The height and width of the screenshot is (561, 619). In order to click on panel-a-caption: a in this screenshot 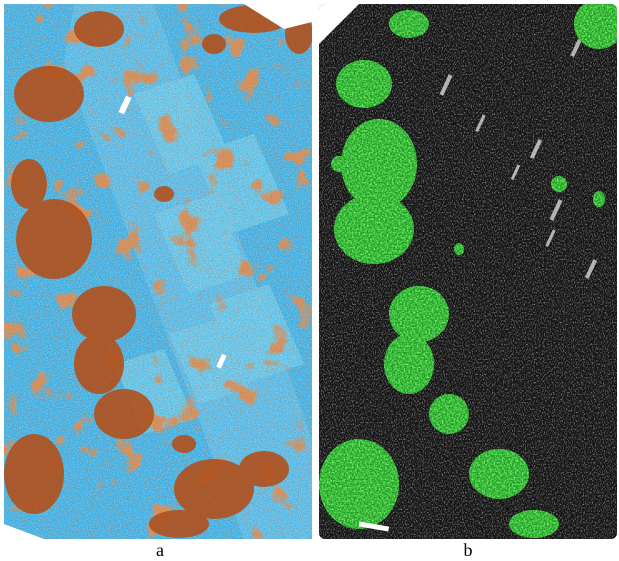, I will do `click(160, 550)`.